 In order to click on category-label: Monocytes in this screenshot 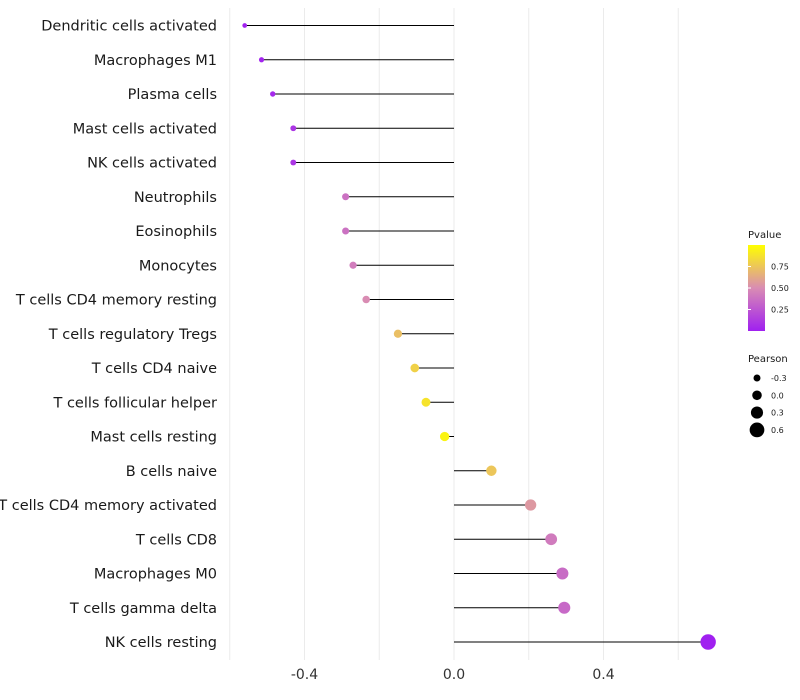, I will do `click(178, 266)`.